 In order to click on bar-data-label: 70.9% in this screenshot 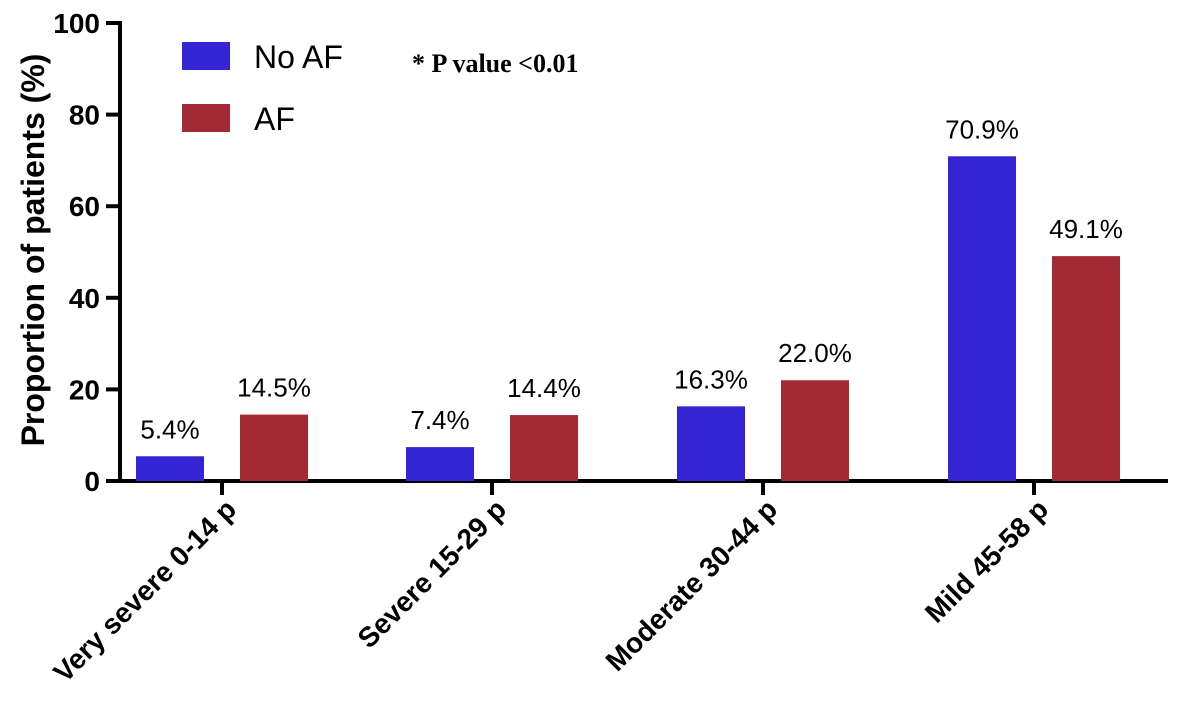, I will do `click(982, 129)`.